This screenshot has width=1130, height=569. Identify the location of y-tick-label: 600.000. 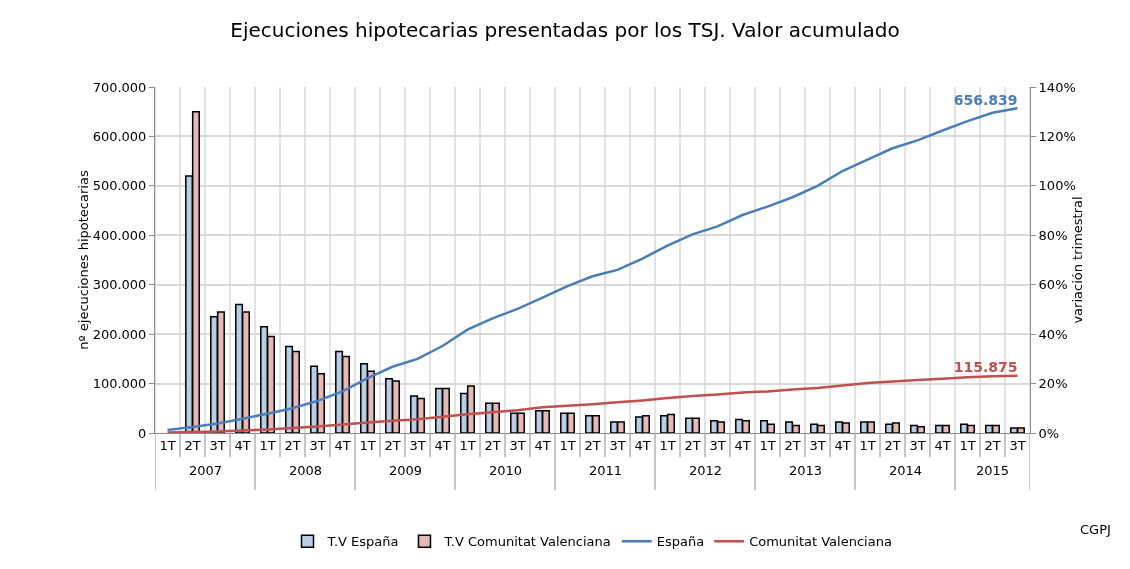
(119, 136).